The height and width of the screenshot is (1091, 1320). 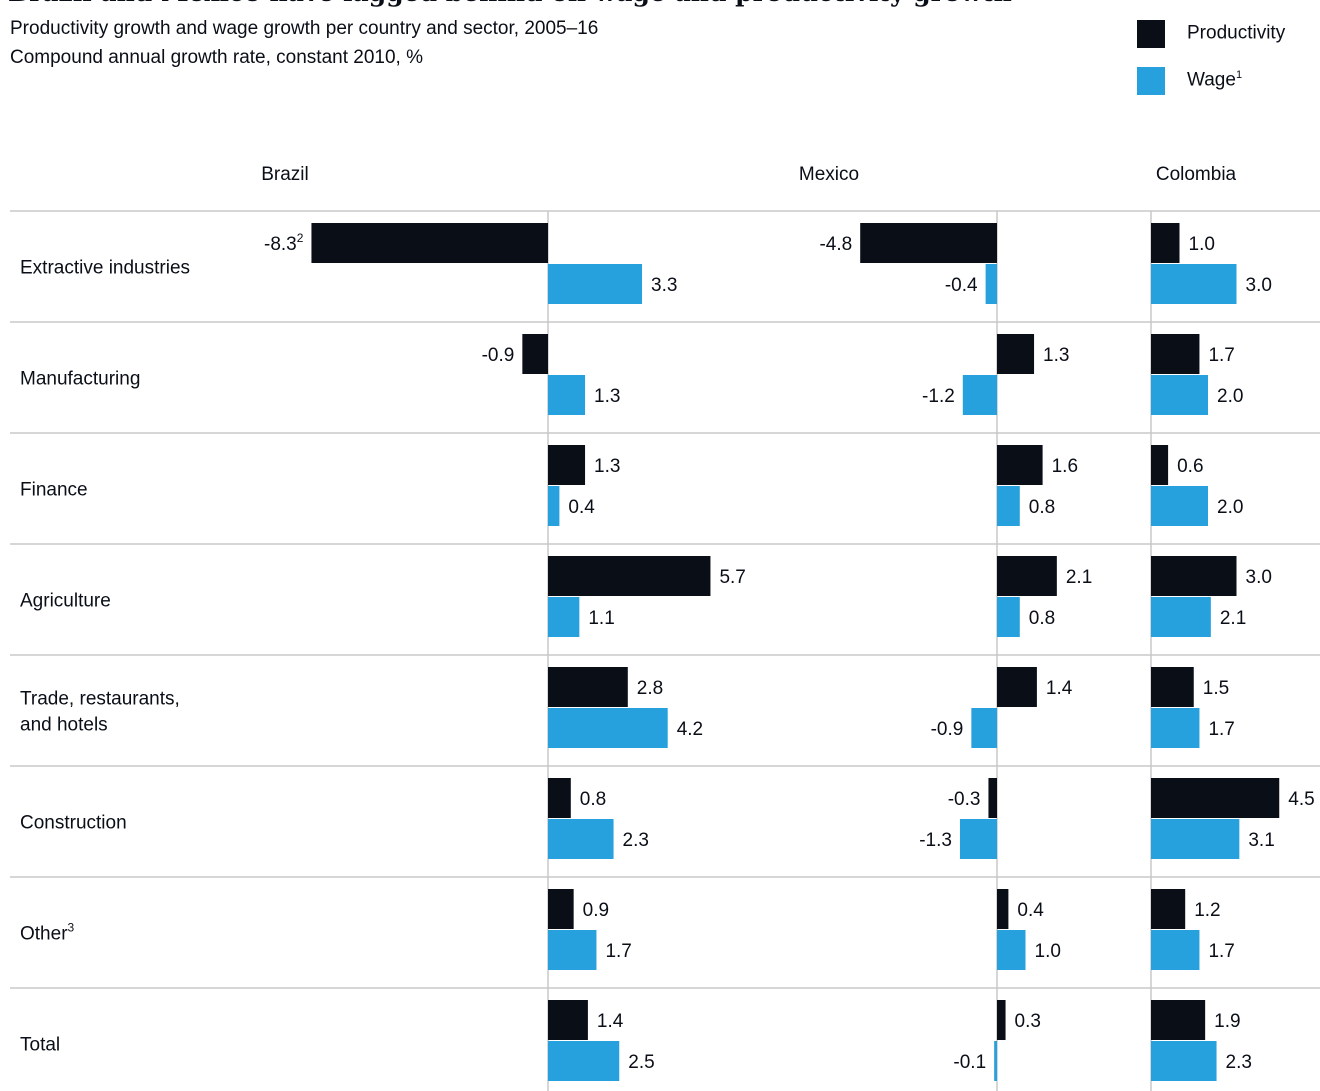 I want to click on bar-productivity-mexico-manufacturing, so click(x=1016, y=354).